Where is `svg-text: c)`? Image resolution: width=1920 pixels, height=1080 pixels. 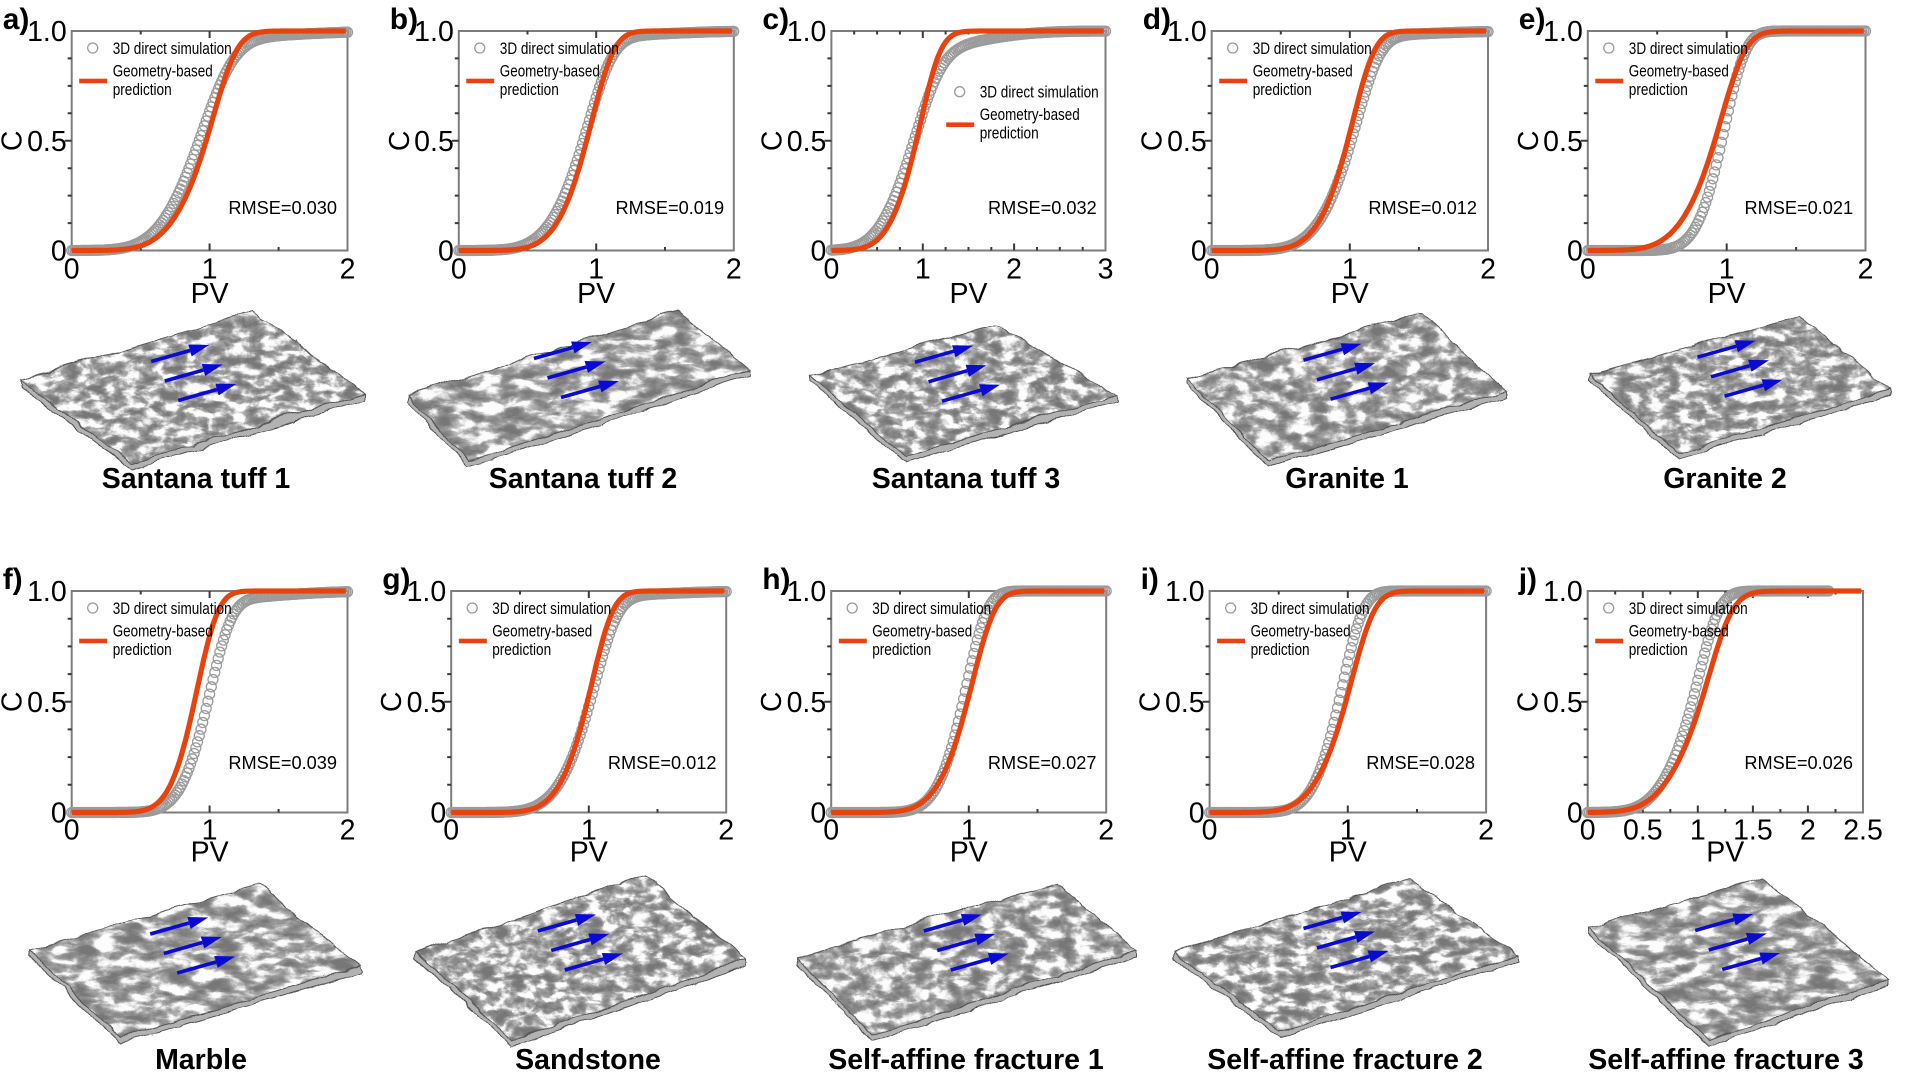 svg-text: c) is located at coordinates (775, 19).